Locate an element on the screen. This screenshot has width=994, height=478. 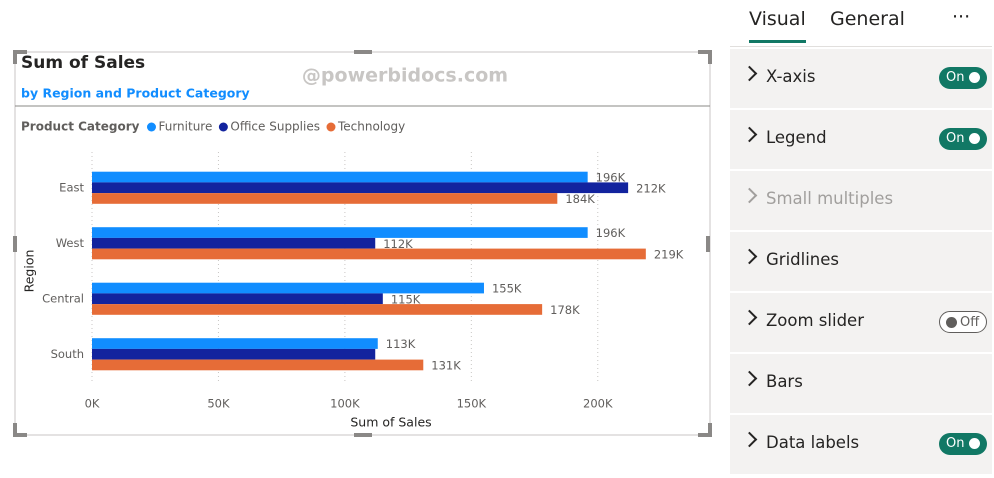
tab-separator is located at coordinates (861, 46).